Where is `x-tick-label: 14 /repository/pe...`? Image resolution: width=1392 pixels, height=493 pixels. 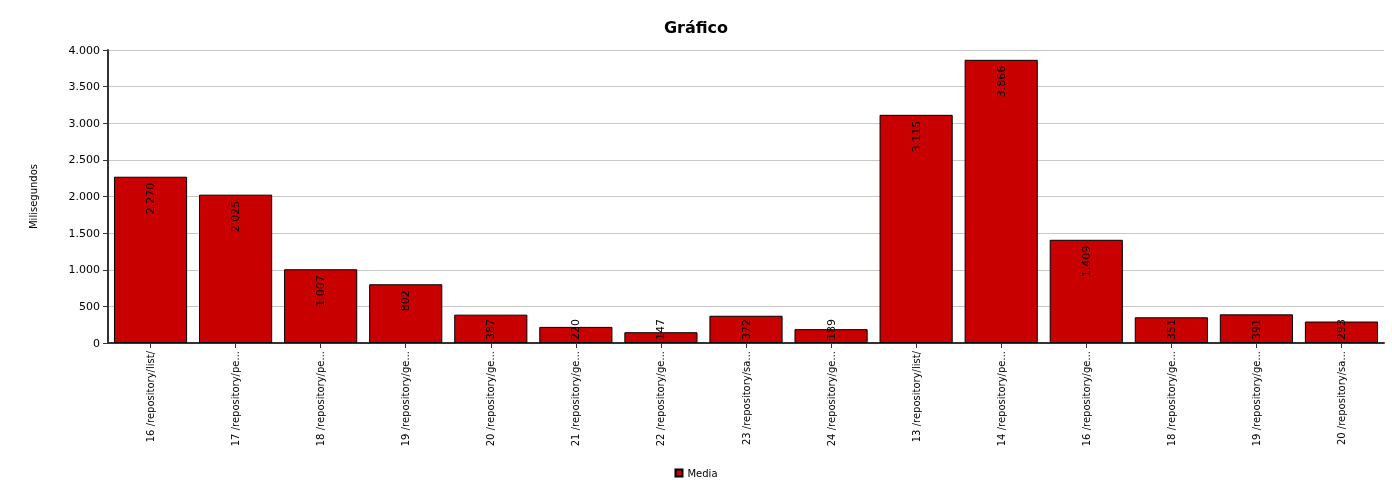 x-tick-label: 14 /repository/pe... is located at coordinates (1001, 399).